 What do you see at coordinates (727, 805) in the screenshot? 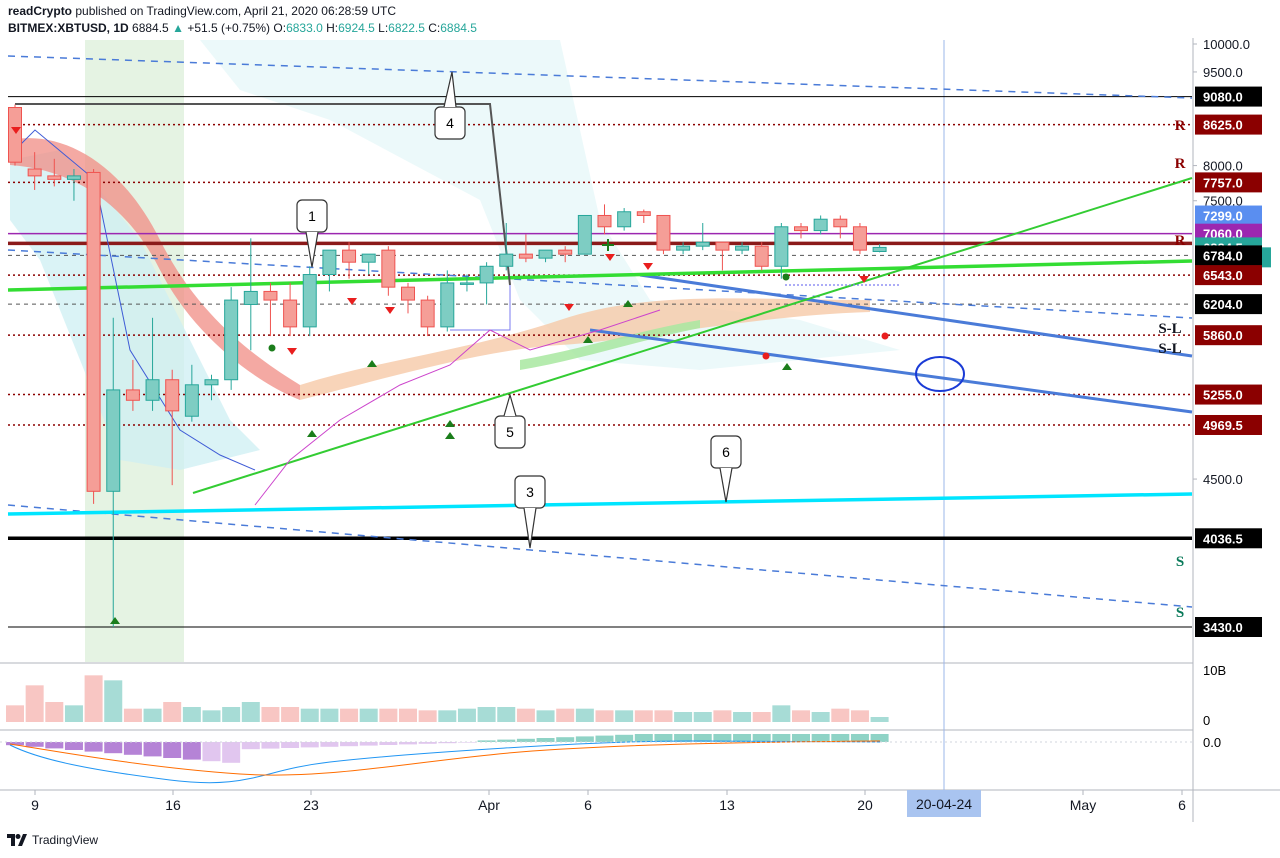
I see `time-tick-label: 13` at bounding box center [727, 805].